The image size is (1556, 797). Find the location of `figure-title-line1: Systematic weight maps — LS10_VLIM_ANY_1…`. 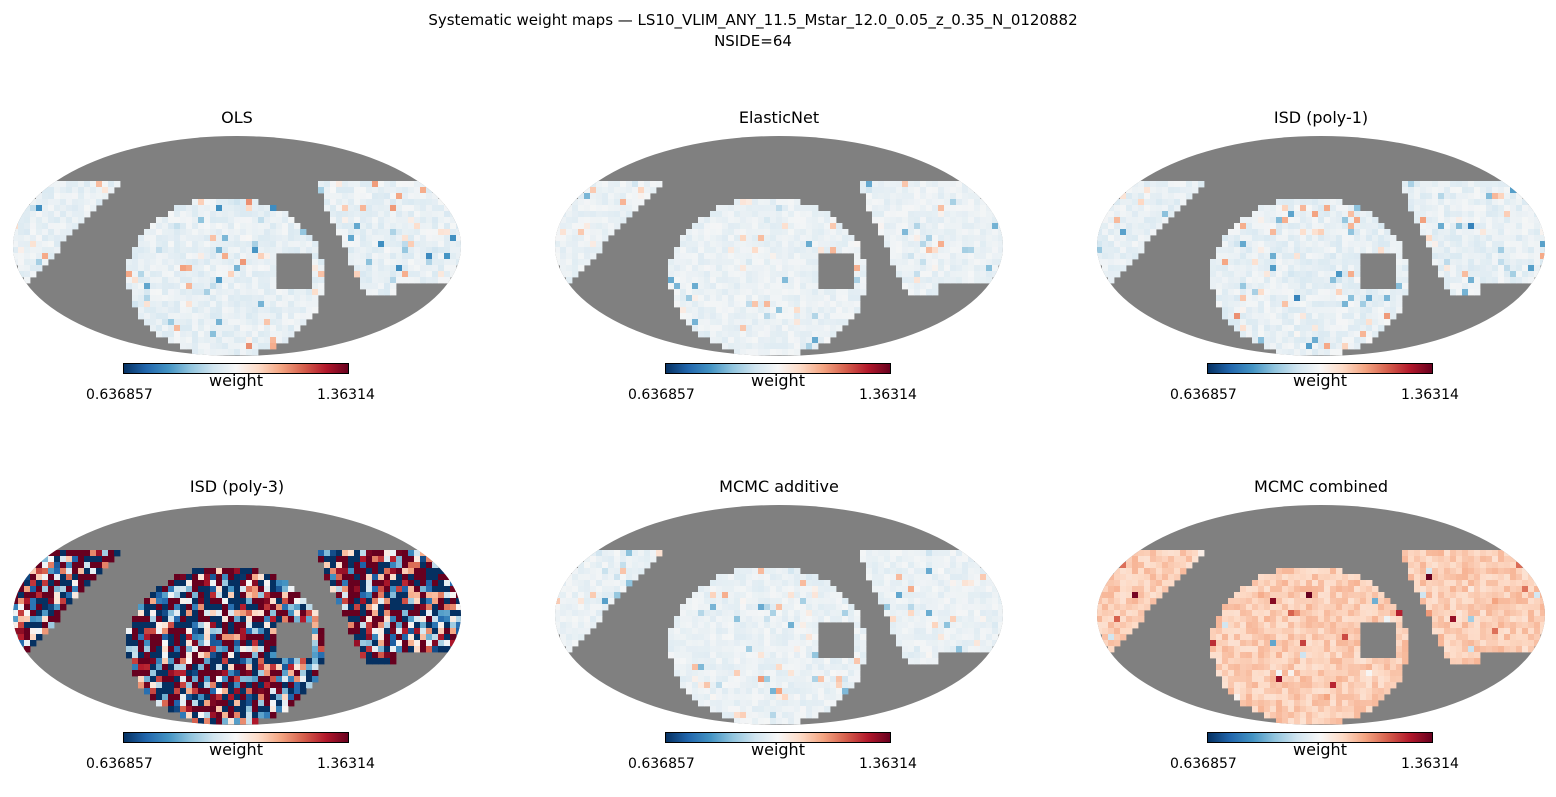

figure-title-line1: Systematic weight maps — LS10_VLIM_ANY_1… is located at coordinates (753, 20).